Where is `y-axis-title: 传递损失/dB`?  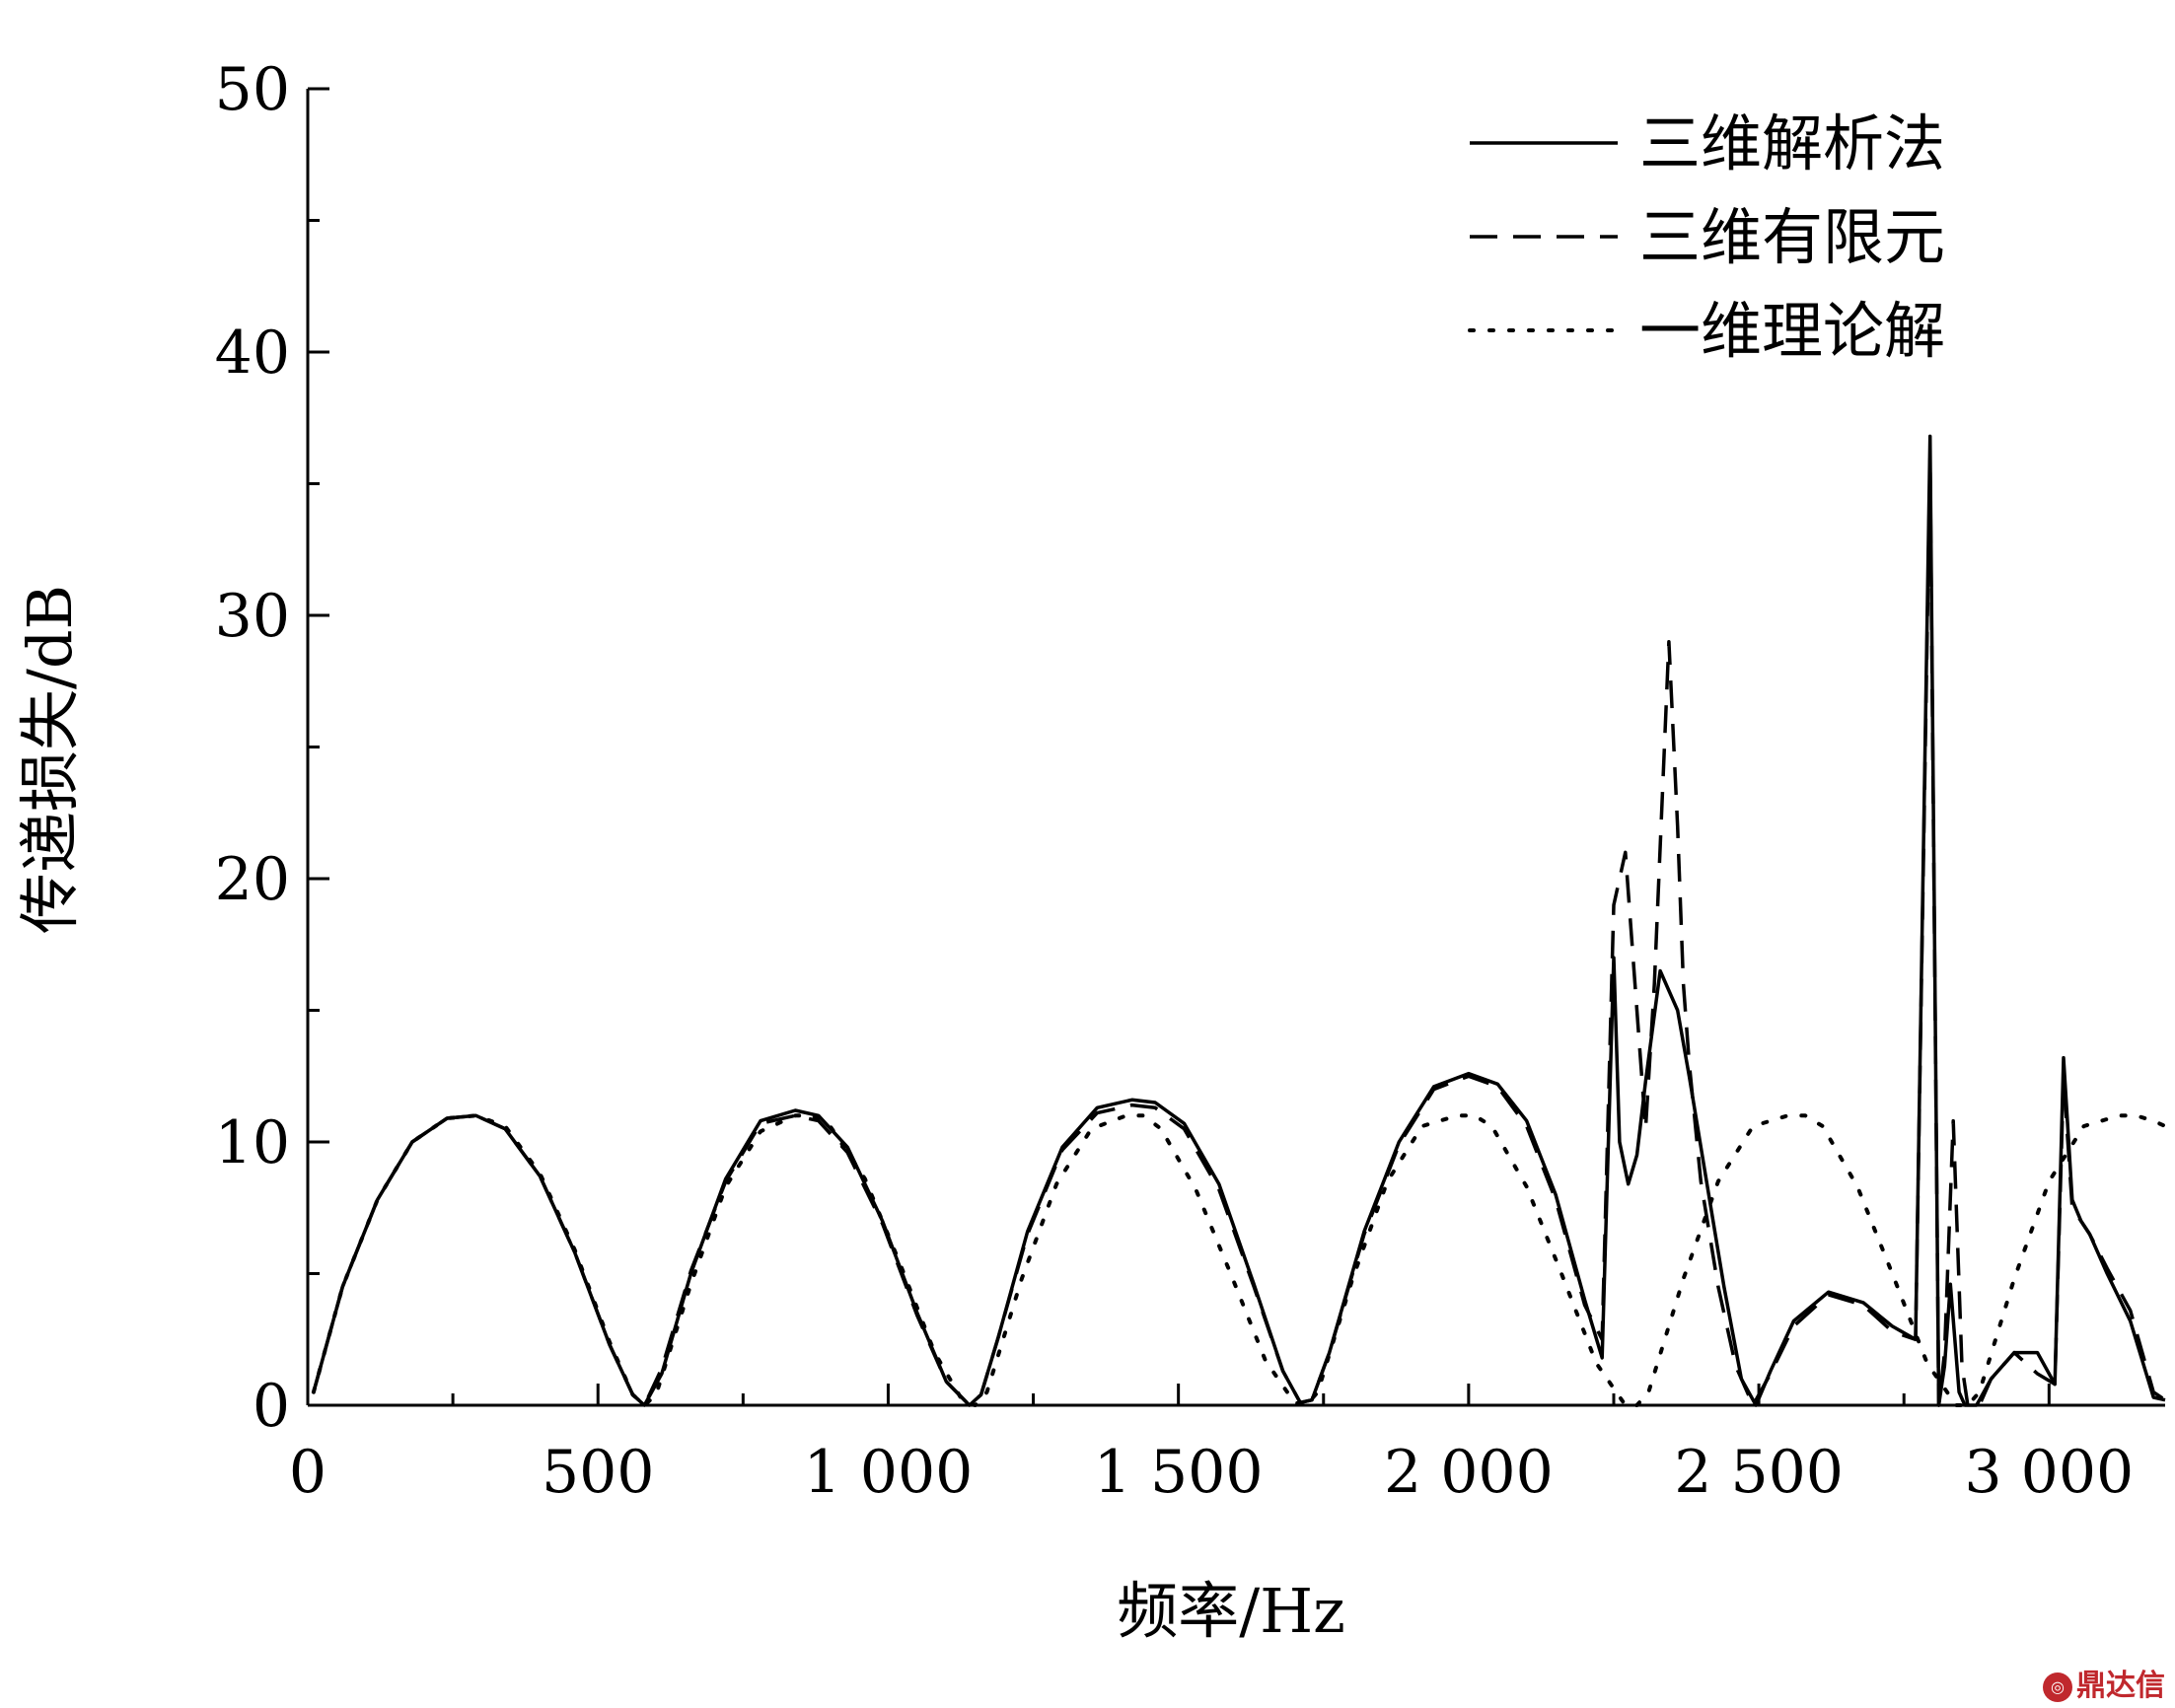
y-axis-title: 传递损失/dB is located at coordinates (50, 759).